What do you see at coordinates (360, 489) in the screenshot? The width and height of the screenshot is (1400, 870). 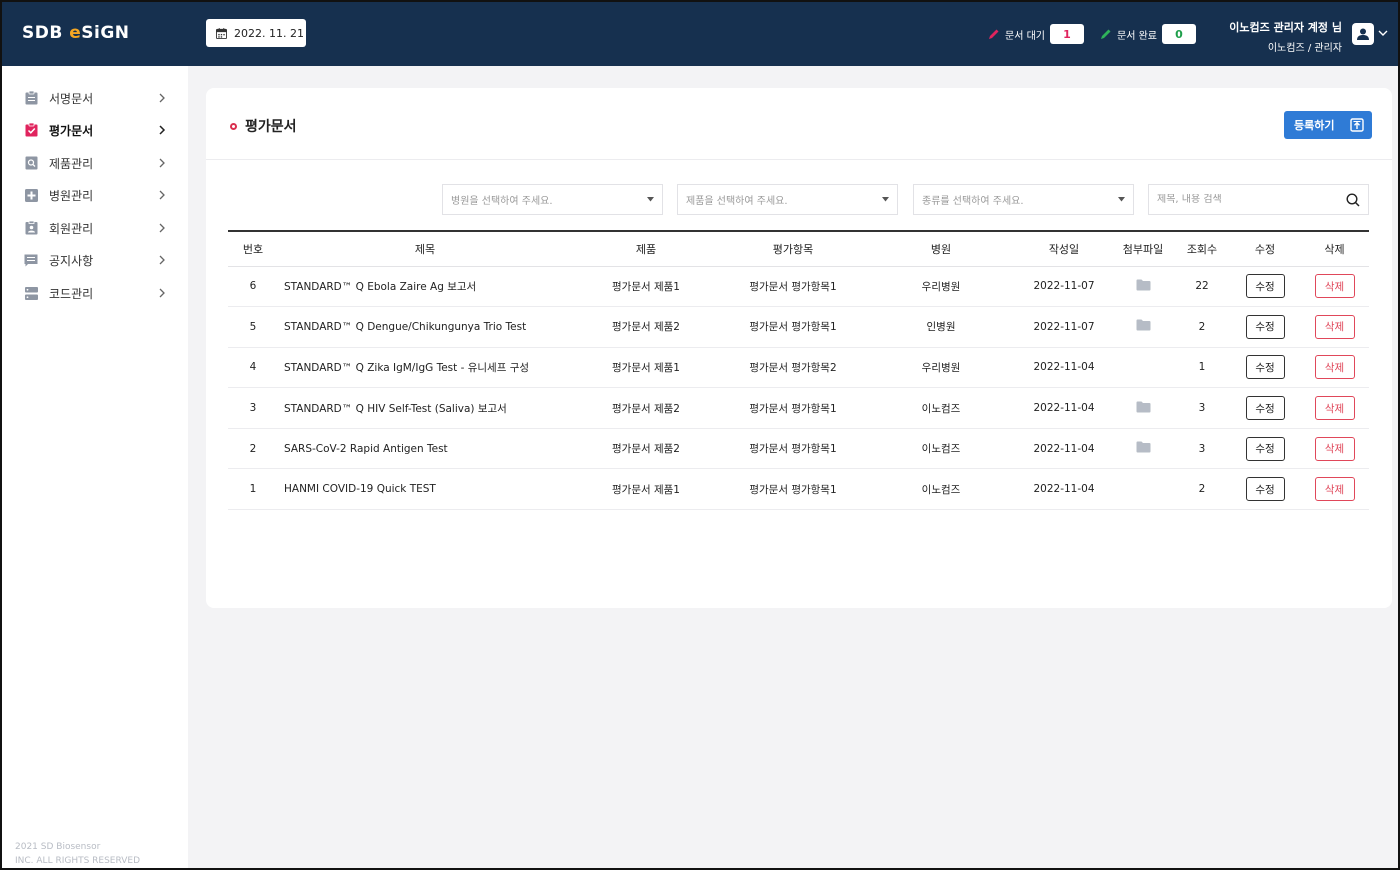 I see `cell-title: HANMI COVID-19 Quick TEST` at bounding box center [360, 489].